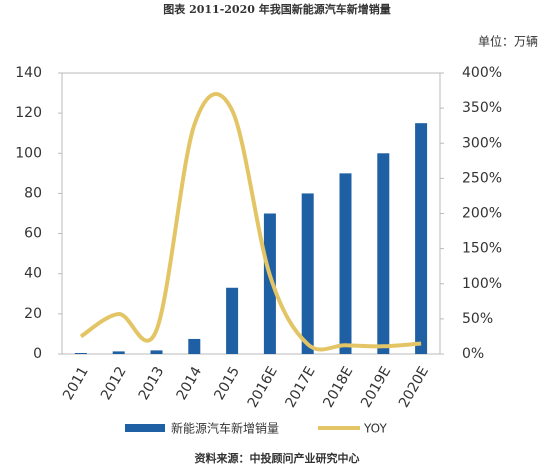  Describe the element at coordinates (338, 387) in the screenshot. I see `x-tick-label: 2018E` at that location.